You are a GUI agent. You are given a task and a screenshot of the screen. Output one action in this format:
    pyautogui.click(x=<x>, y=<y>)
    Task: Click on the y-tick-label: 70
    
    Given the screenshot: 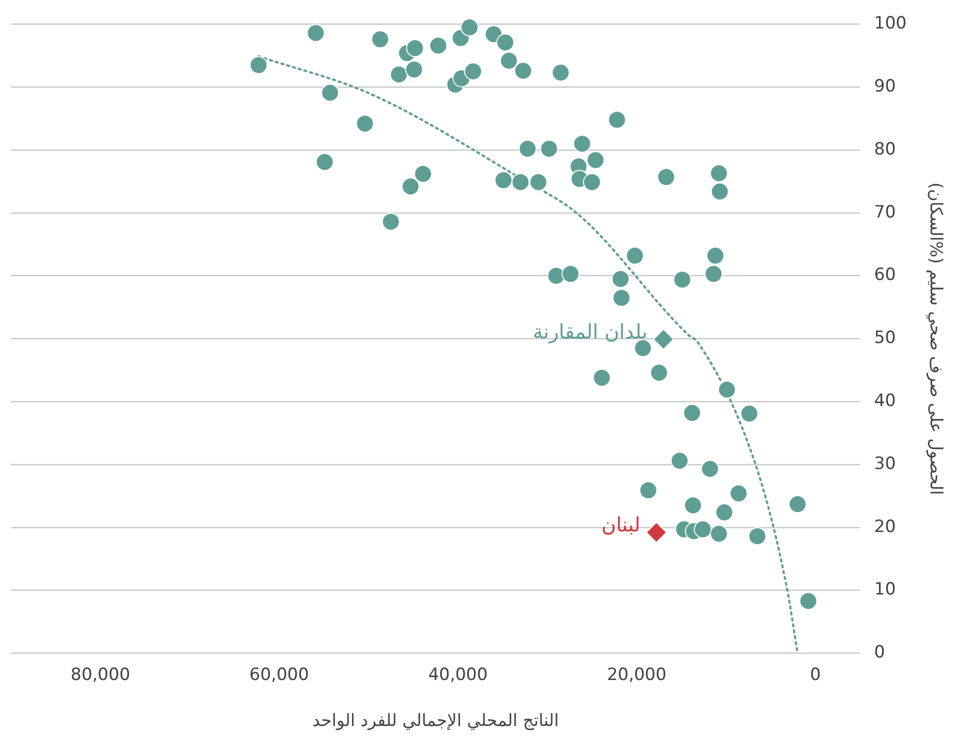 What is the action you would take?
    pyautogui.click(x=885, y=212)
    